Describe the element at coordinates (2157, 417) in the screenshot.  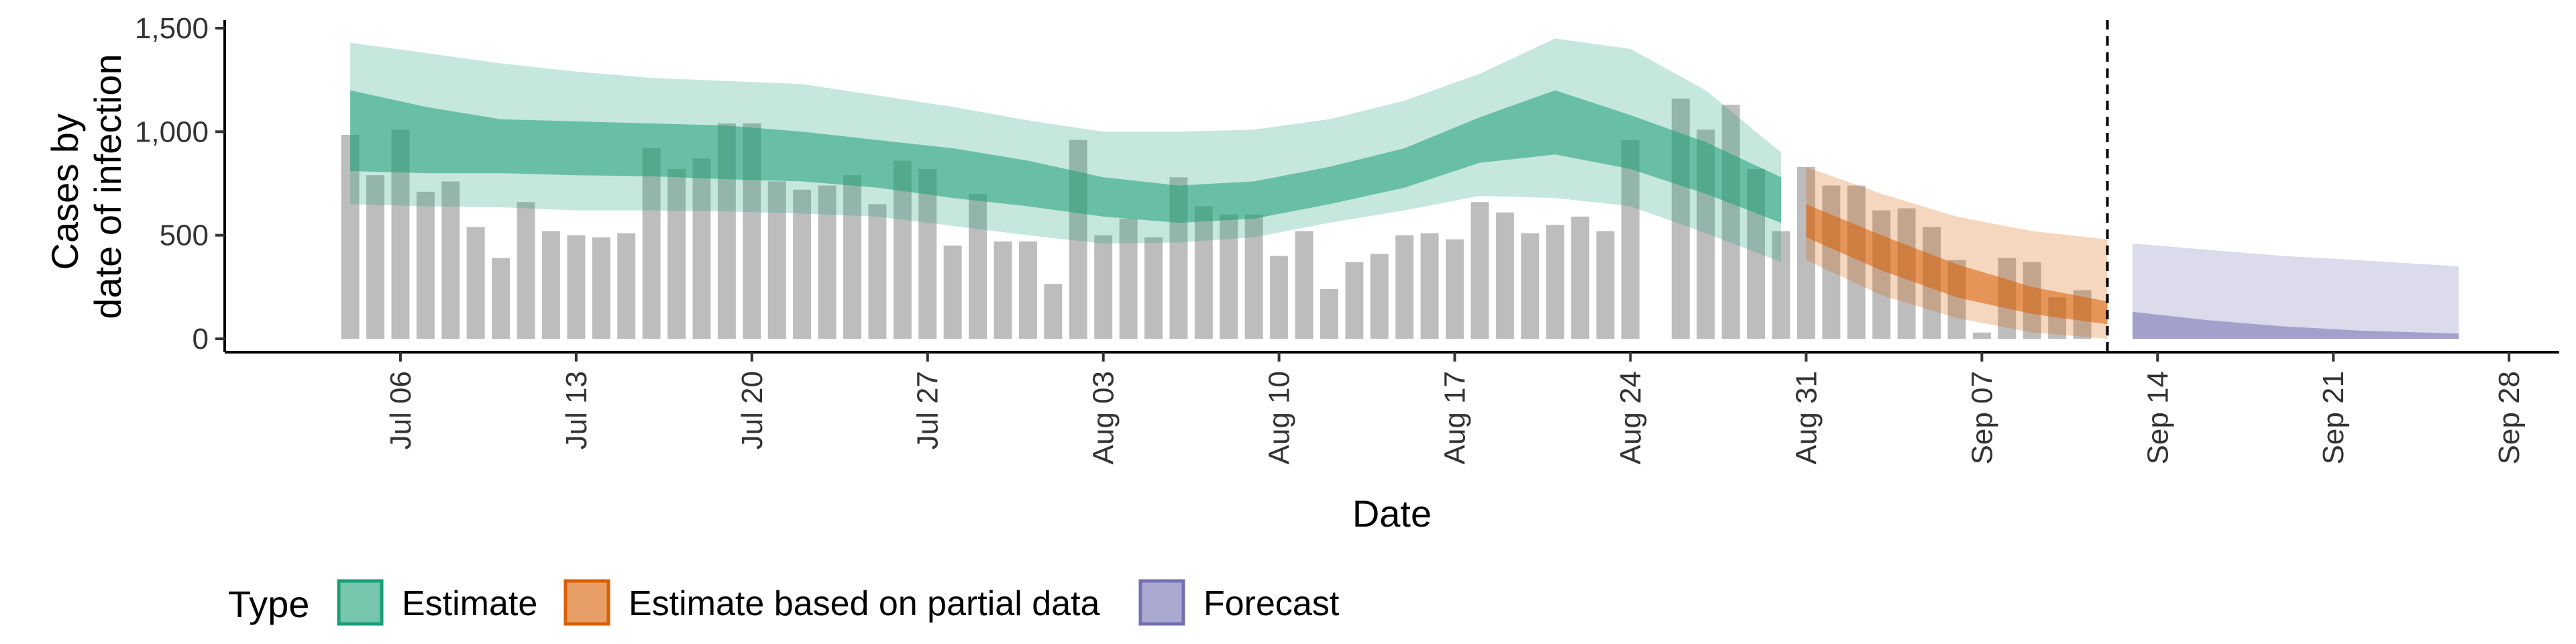
I see `x-tick-label: Sep 14` at that location.